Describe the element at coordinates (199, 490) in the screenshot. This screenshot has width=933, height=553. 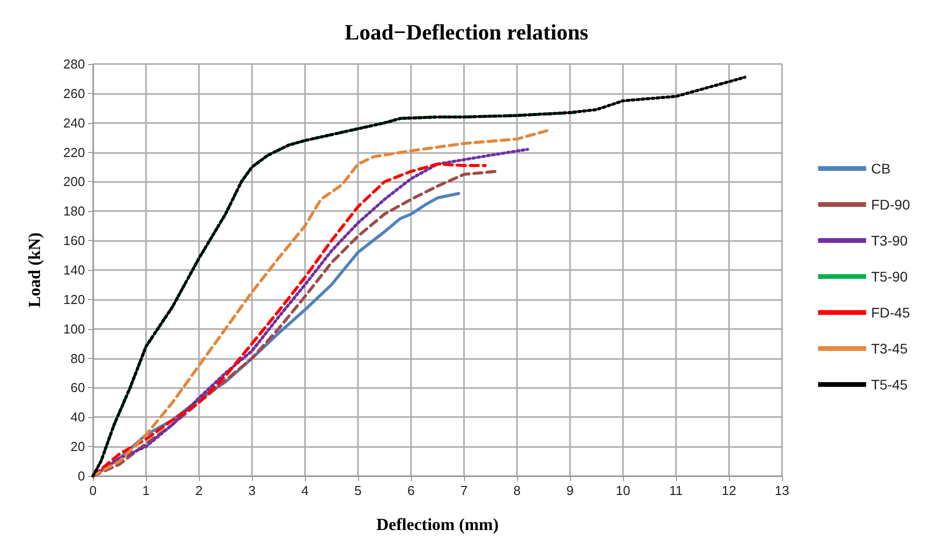
I see `x-tick-label: 2` at that location.